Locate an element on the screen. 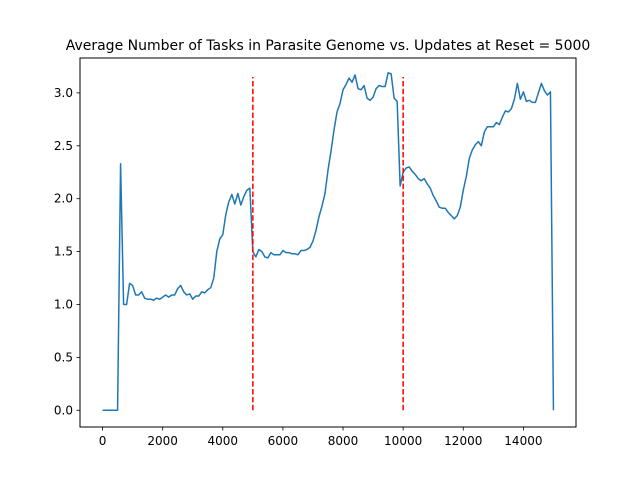  y-axis: 0.0 0.5 1.0 1.5 2.0 2.5 3.0 is located at coordinates (67, 251).